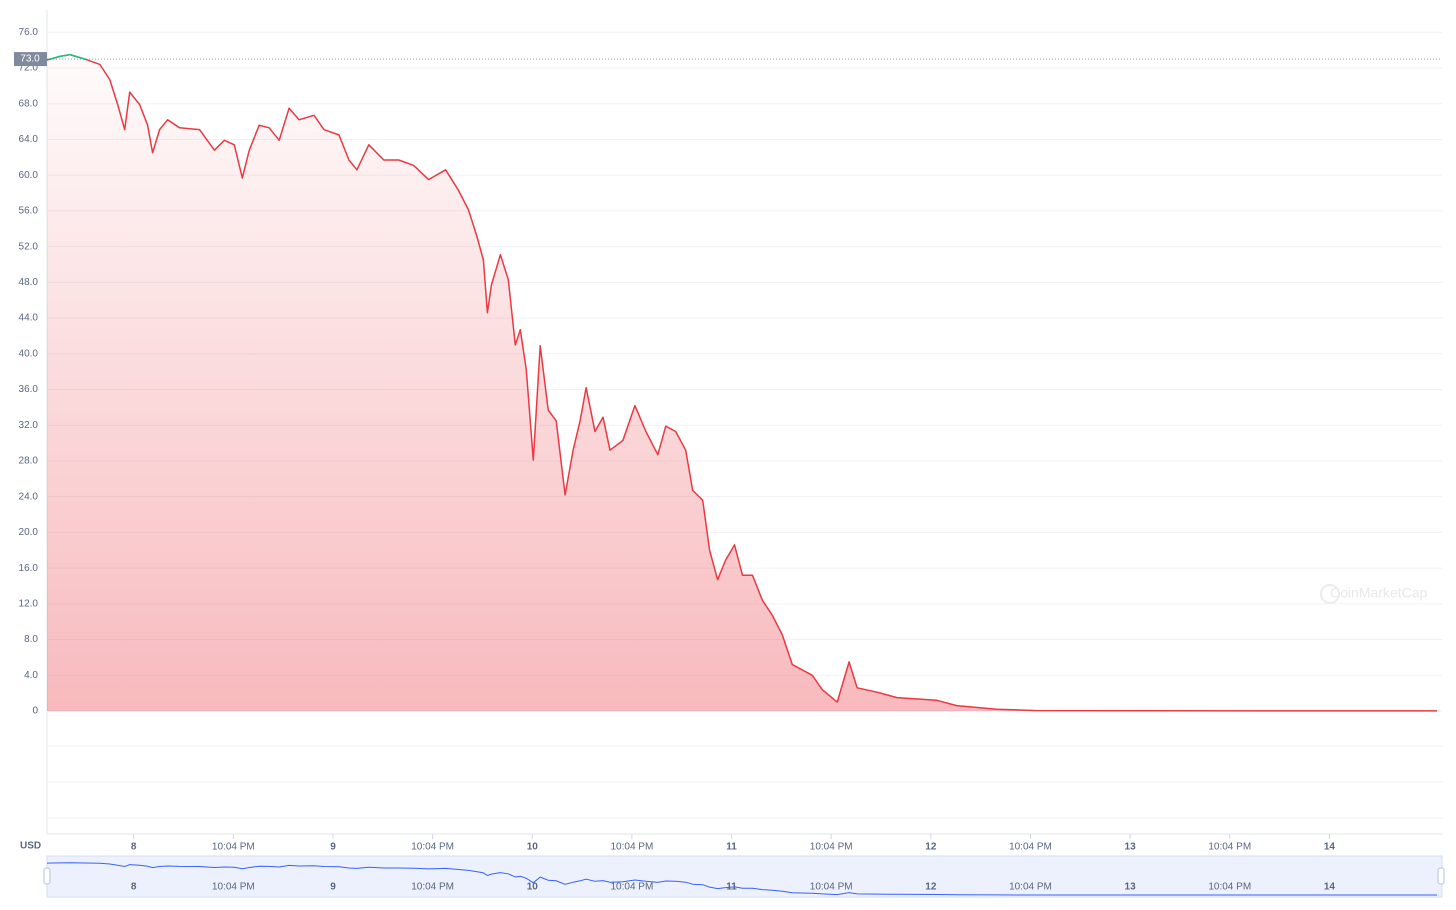 The height and width of the screenshot is (910, 1456). Describe the element at coordinates (1330, 594) in the screenshot. I see `watermark-logo` at that location.